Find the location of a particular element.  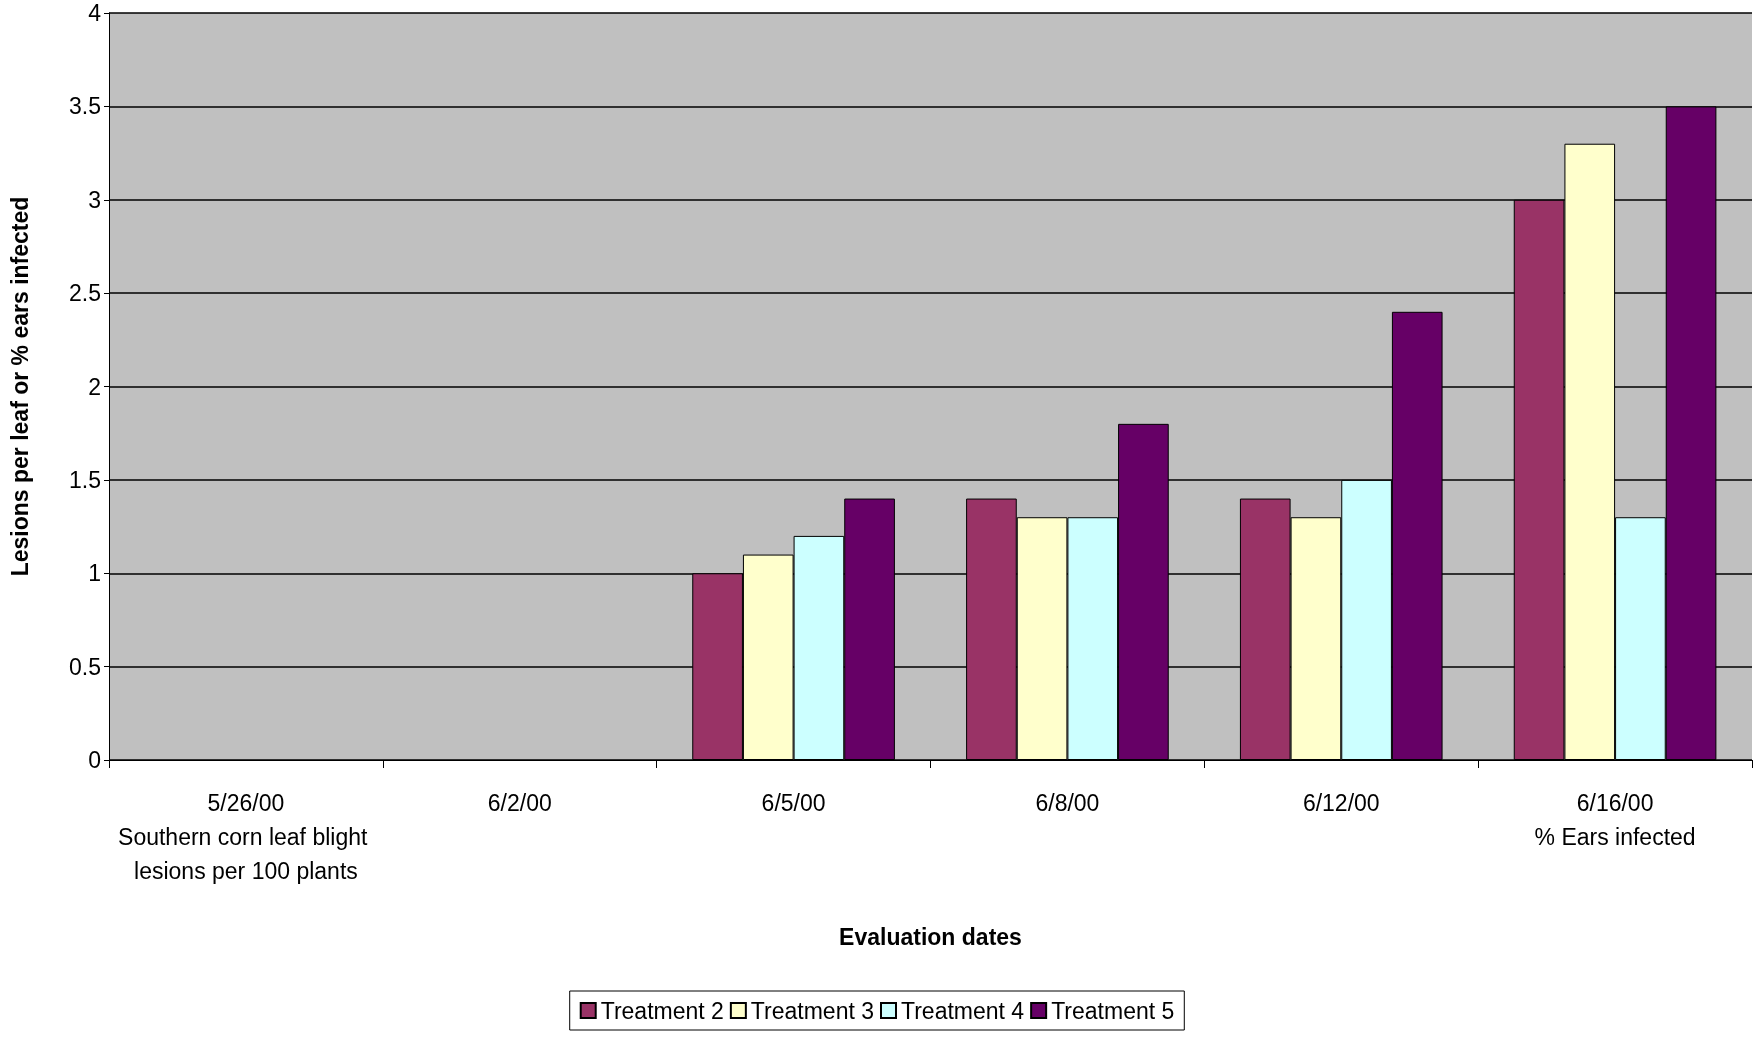

x-tick-label: 6/5/00 is located at coordinates (793, 803).